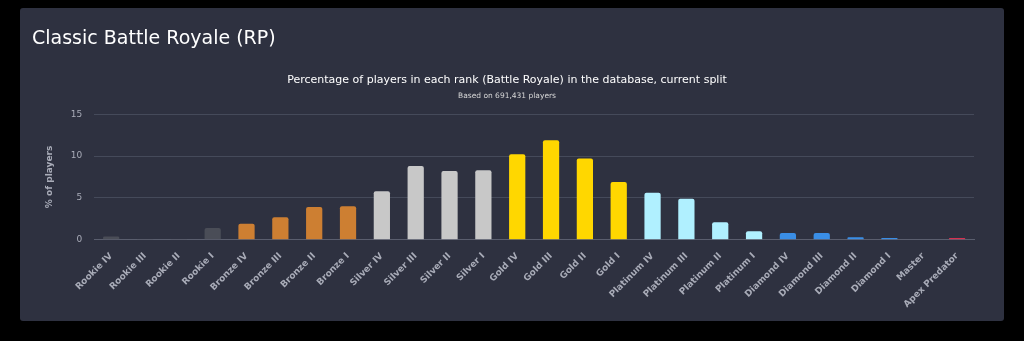  What do you see at coordinates (79, 239) in the screenshot?
I see `y-tick-label: 0` at bounding box center [79, 239].